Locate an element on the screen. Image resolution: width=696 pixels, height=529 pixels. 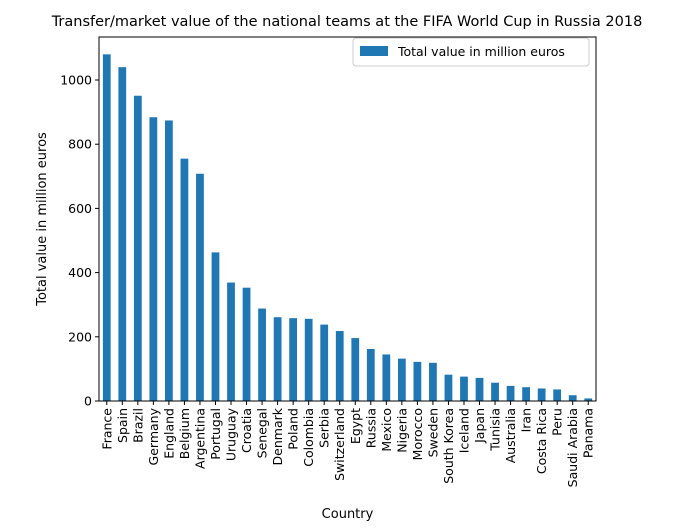
x-tick-label: Egypt is located at coordinates (355, 426).